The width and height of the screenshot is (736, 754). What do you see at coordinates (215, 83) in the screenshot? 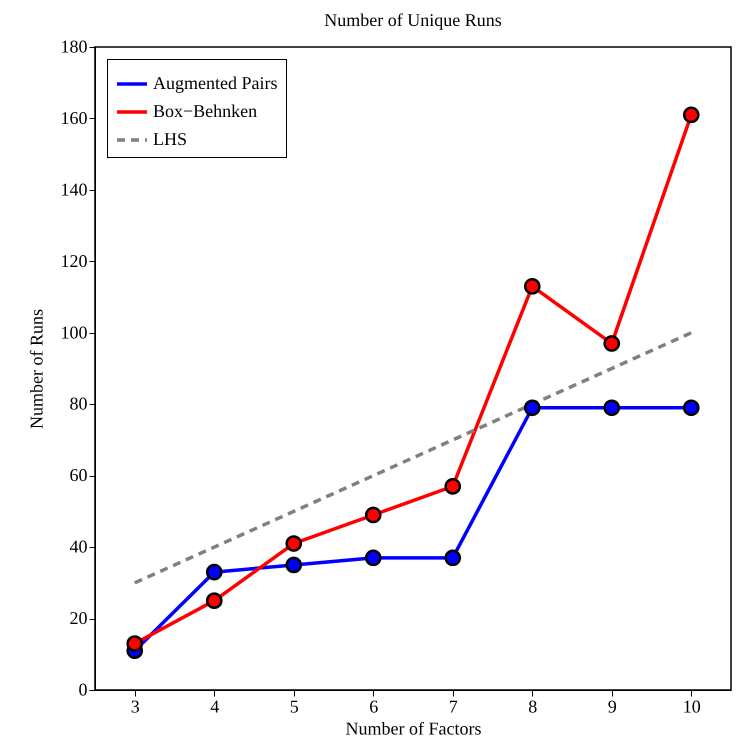
I see `legend-label: Augmented Pairs` at bounding box center [215, 83].